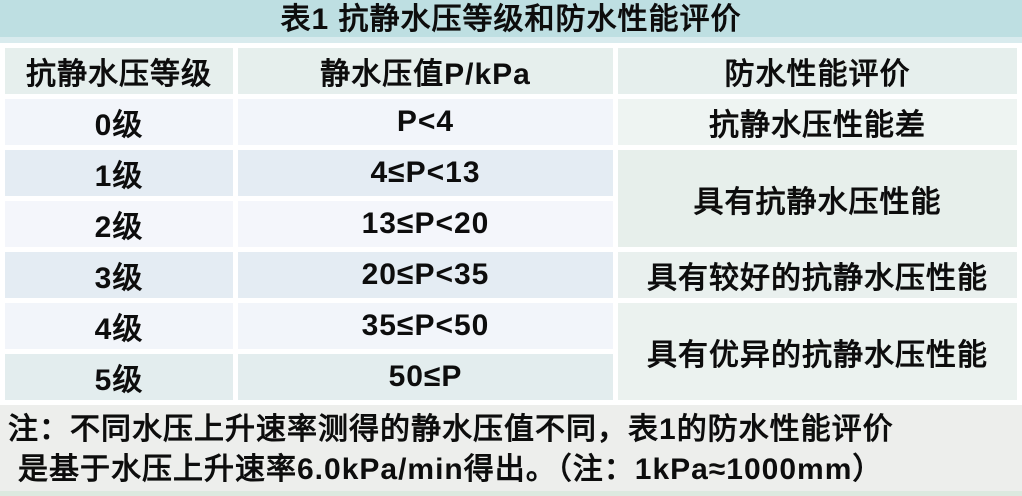 This screenshot has height=496, width=1022. I want to click on evaluation-cell: 具有较好的抗静水压性能, so click(817, 275).